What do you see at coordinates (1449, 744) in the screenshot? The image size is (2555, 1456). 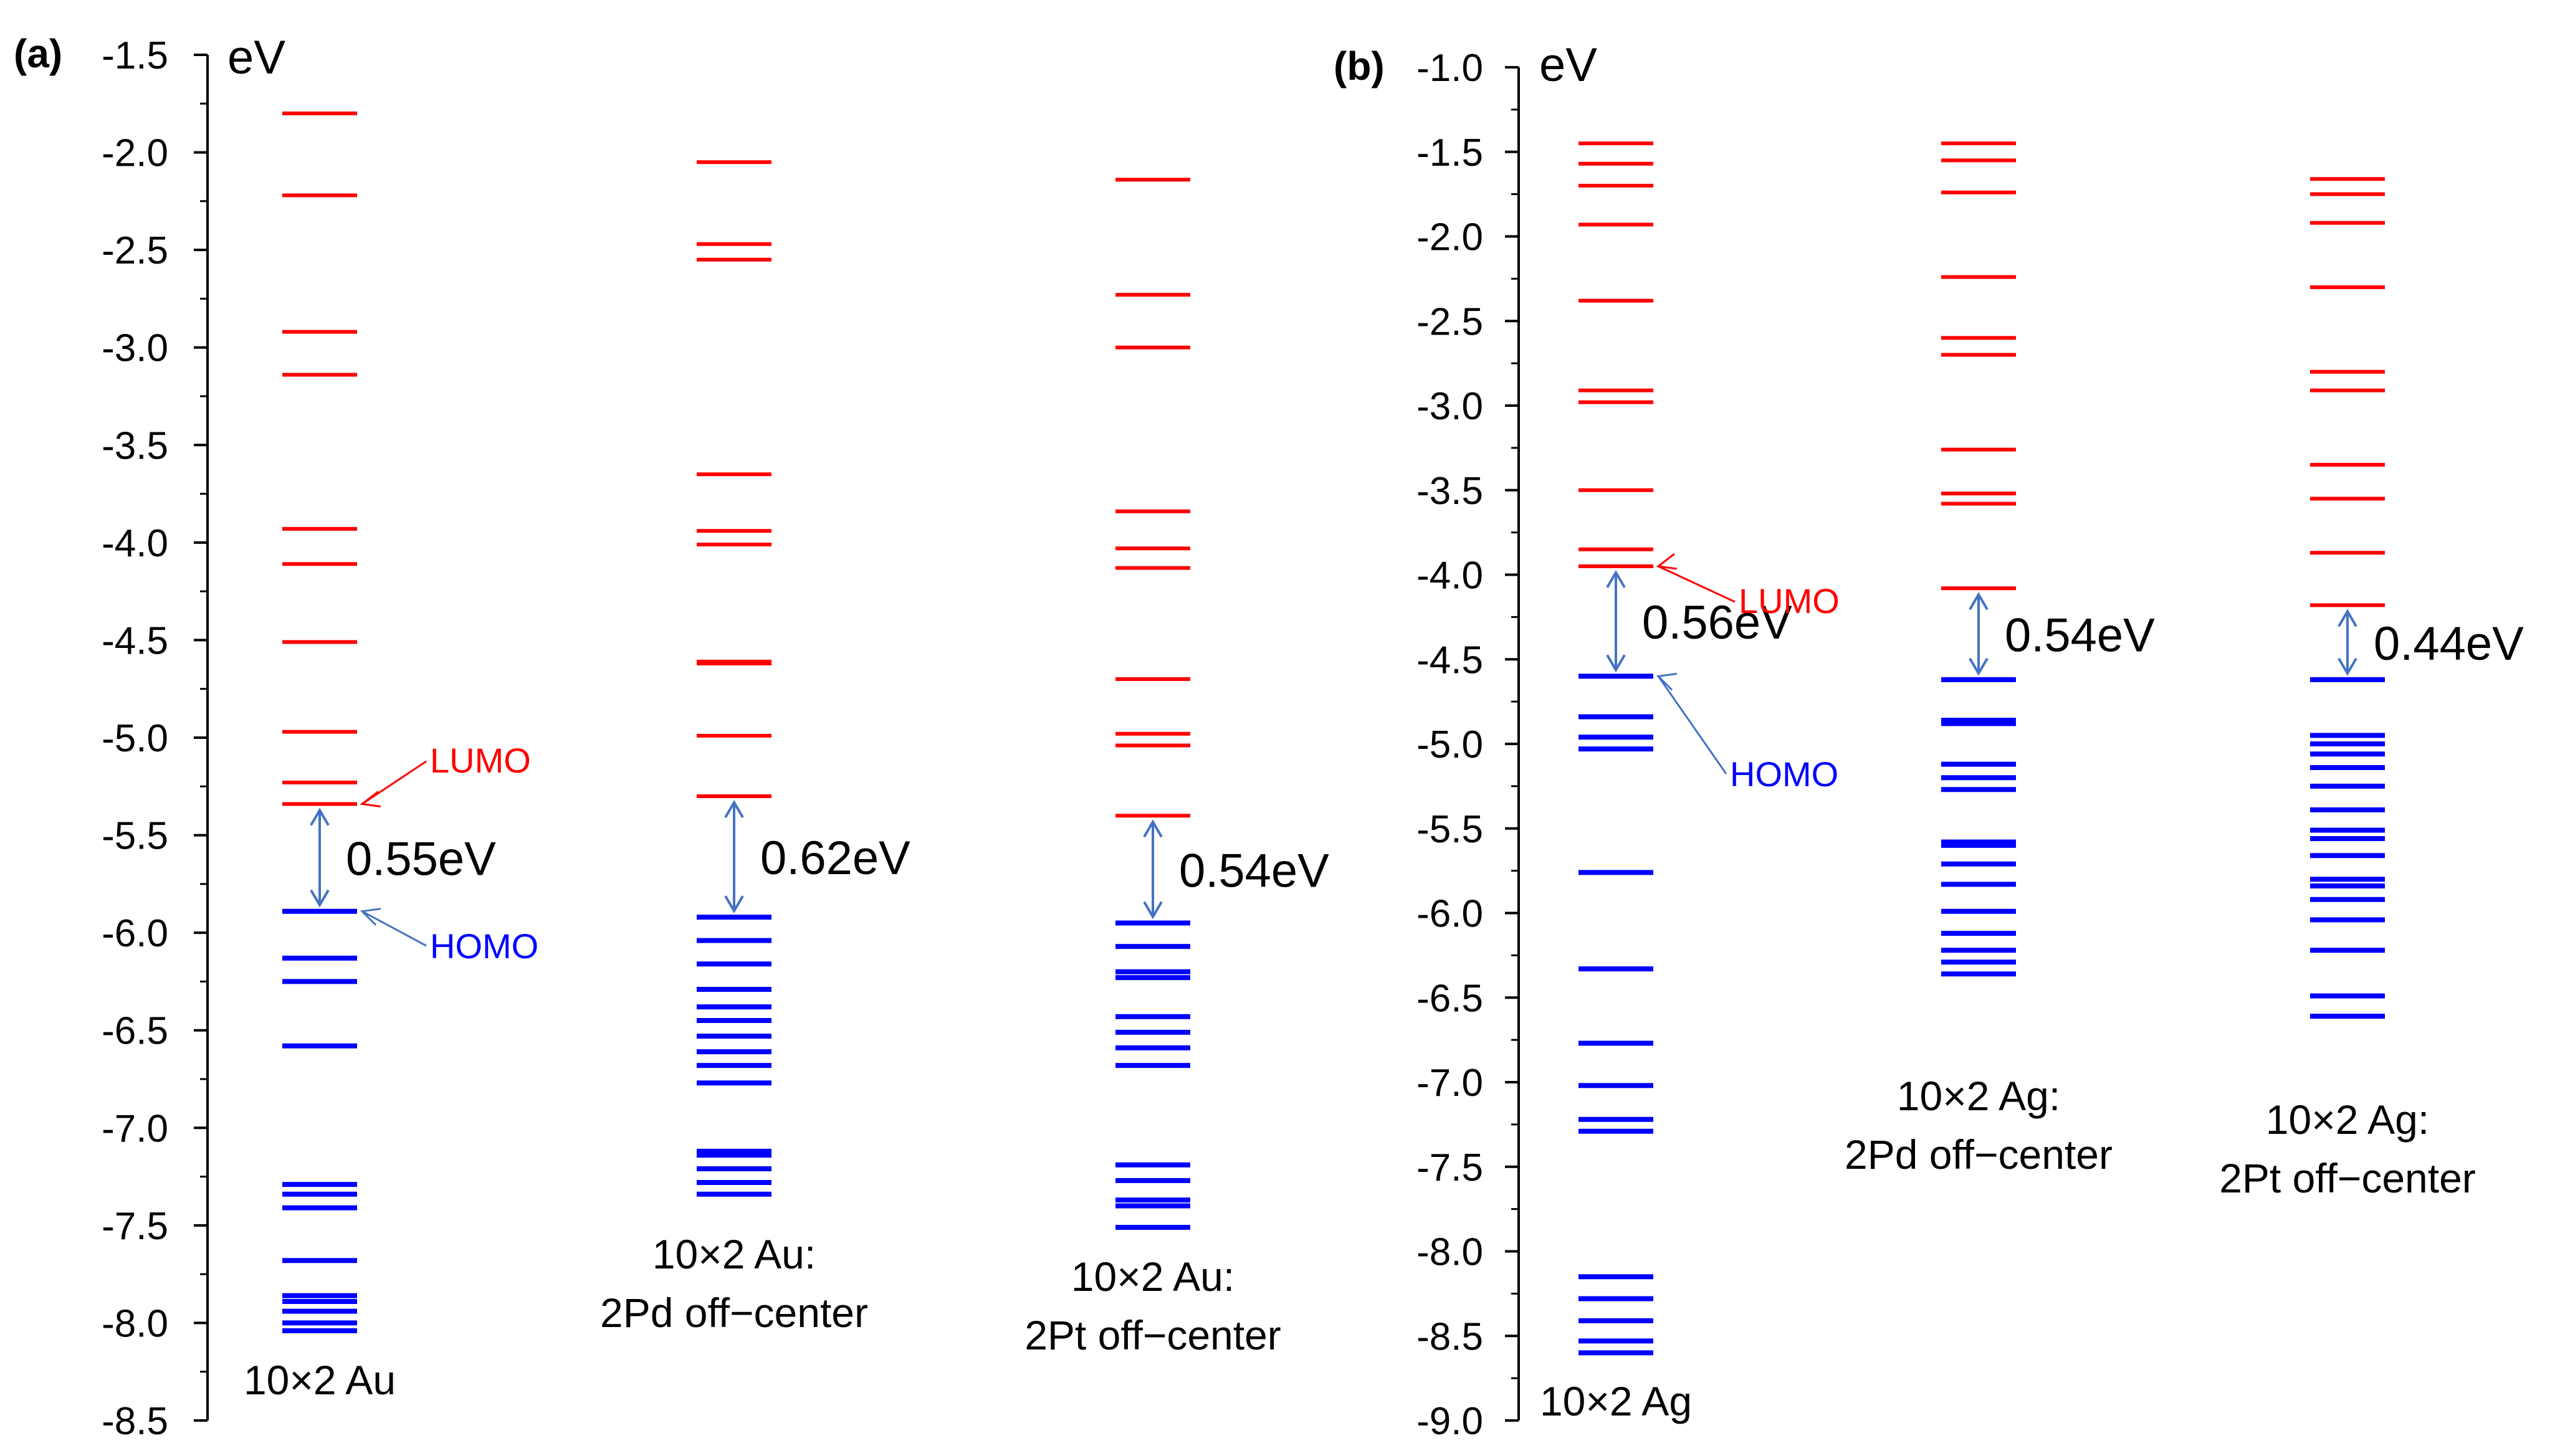 I see `panel-b-tick-label: -5.0` at bounding box center [1449, 744].